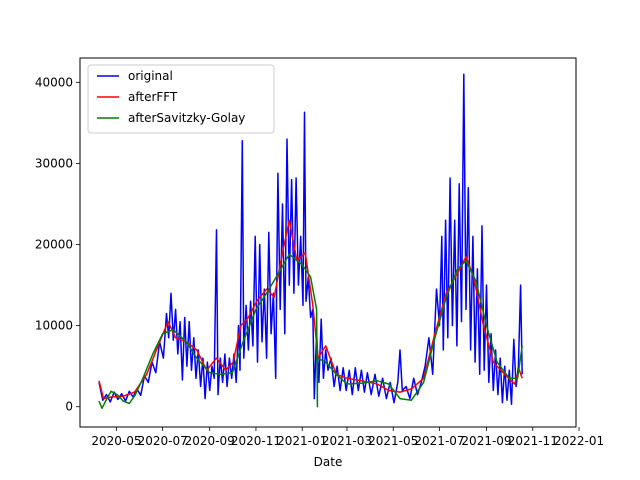 The height and width of the screenshot is (480, 640). What do you see at coordinates (153, 97) in the screenshot?
I see `legend-entry: afterFFT` at bounding box center [153, 97].